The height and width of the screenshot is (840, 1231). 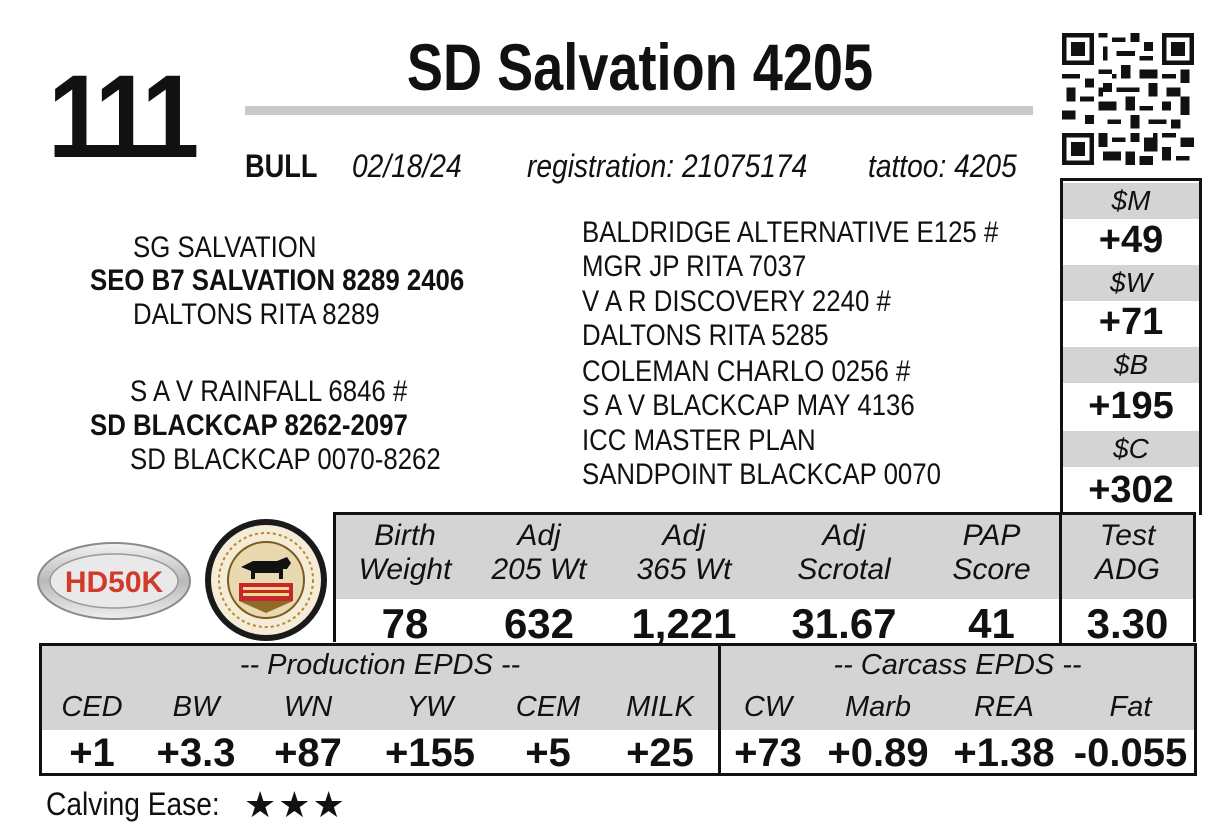 I want to click on index-value-w: +71, so click(x=1131, y=322).